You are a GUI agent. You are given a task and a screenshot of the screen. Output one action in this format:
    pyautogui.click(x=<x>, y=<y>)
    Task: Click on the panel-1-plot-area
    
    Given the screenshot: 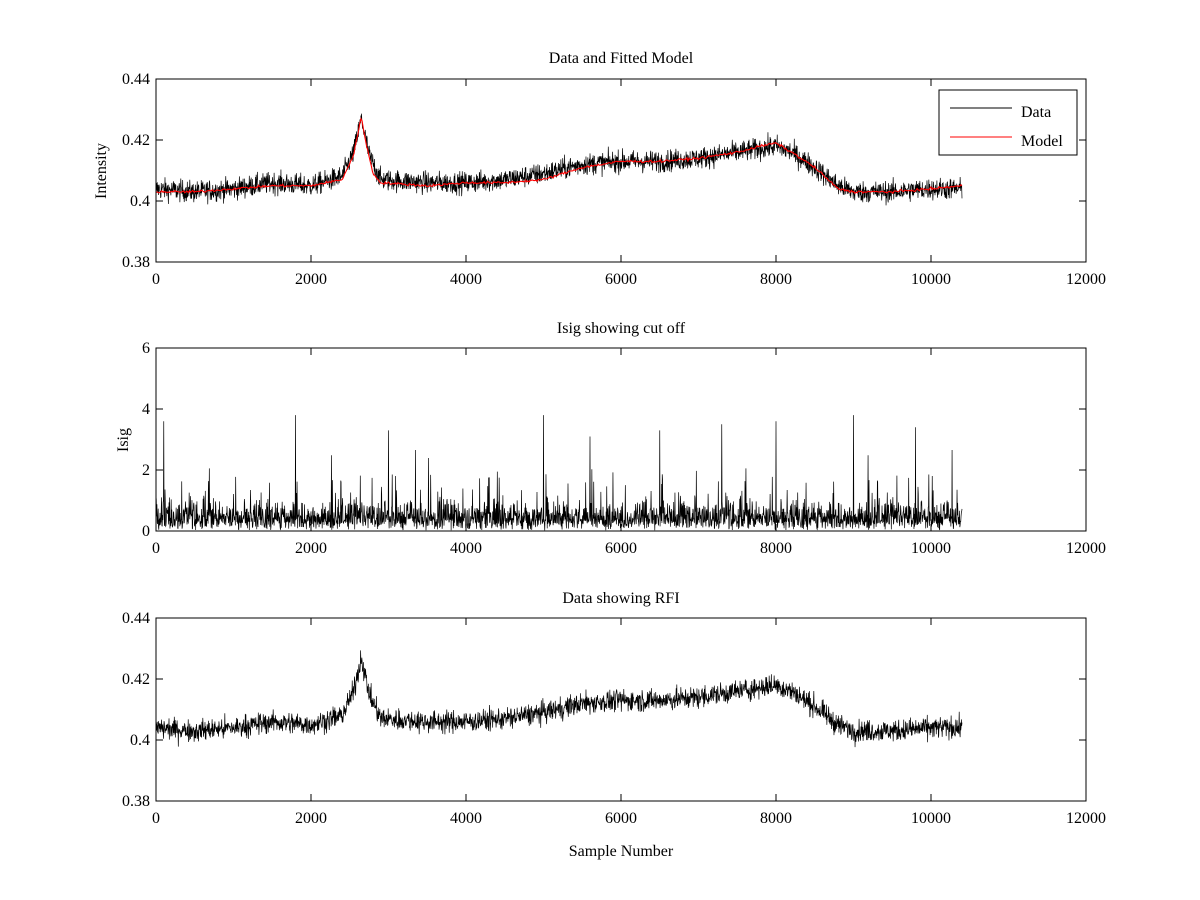 What is the action you would take?
    pyautogui.click(x=559, y=159)
    